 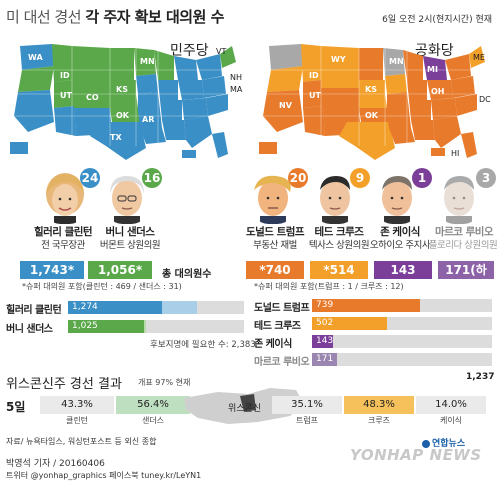 I want to click on yonhap-logo: 연합뉴스, so click(x=443, y=442).